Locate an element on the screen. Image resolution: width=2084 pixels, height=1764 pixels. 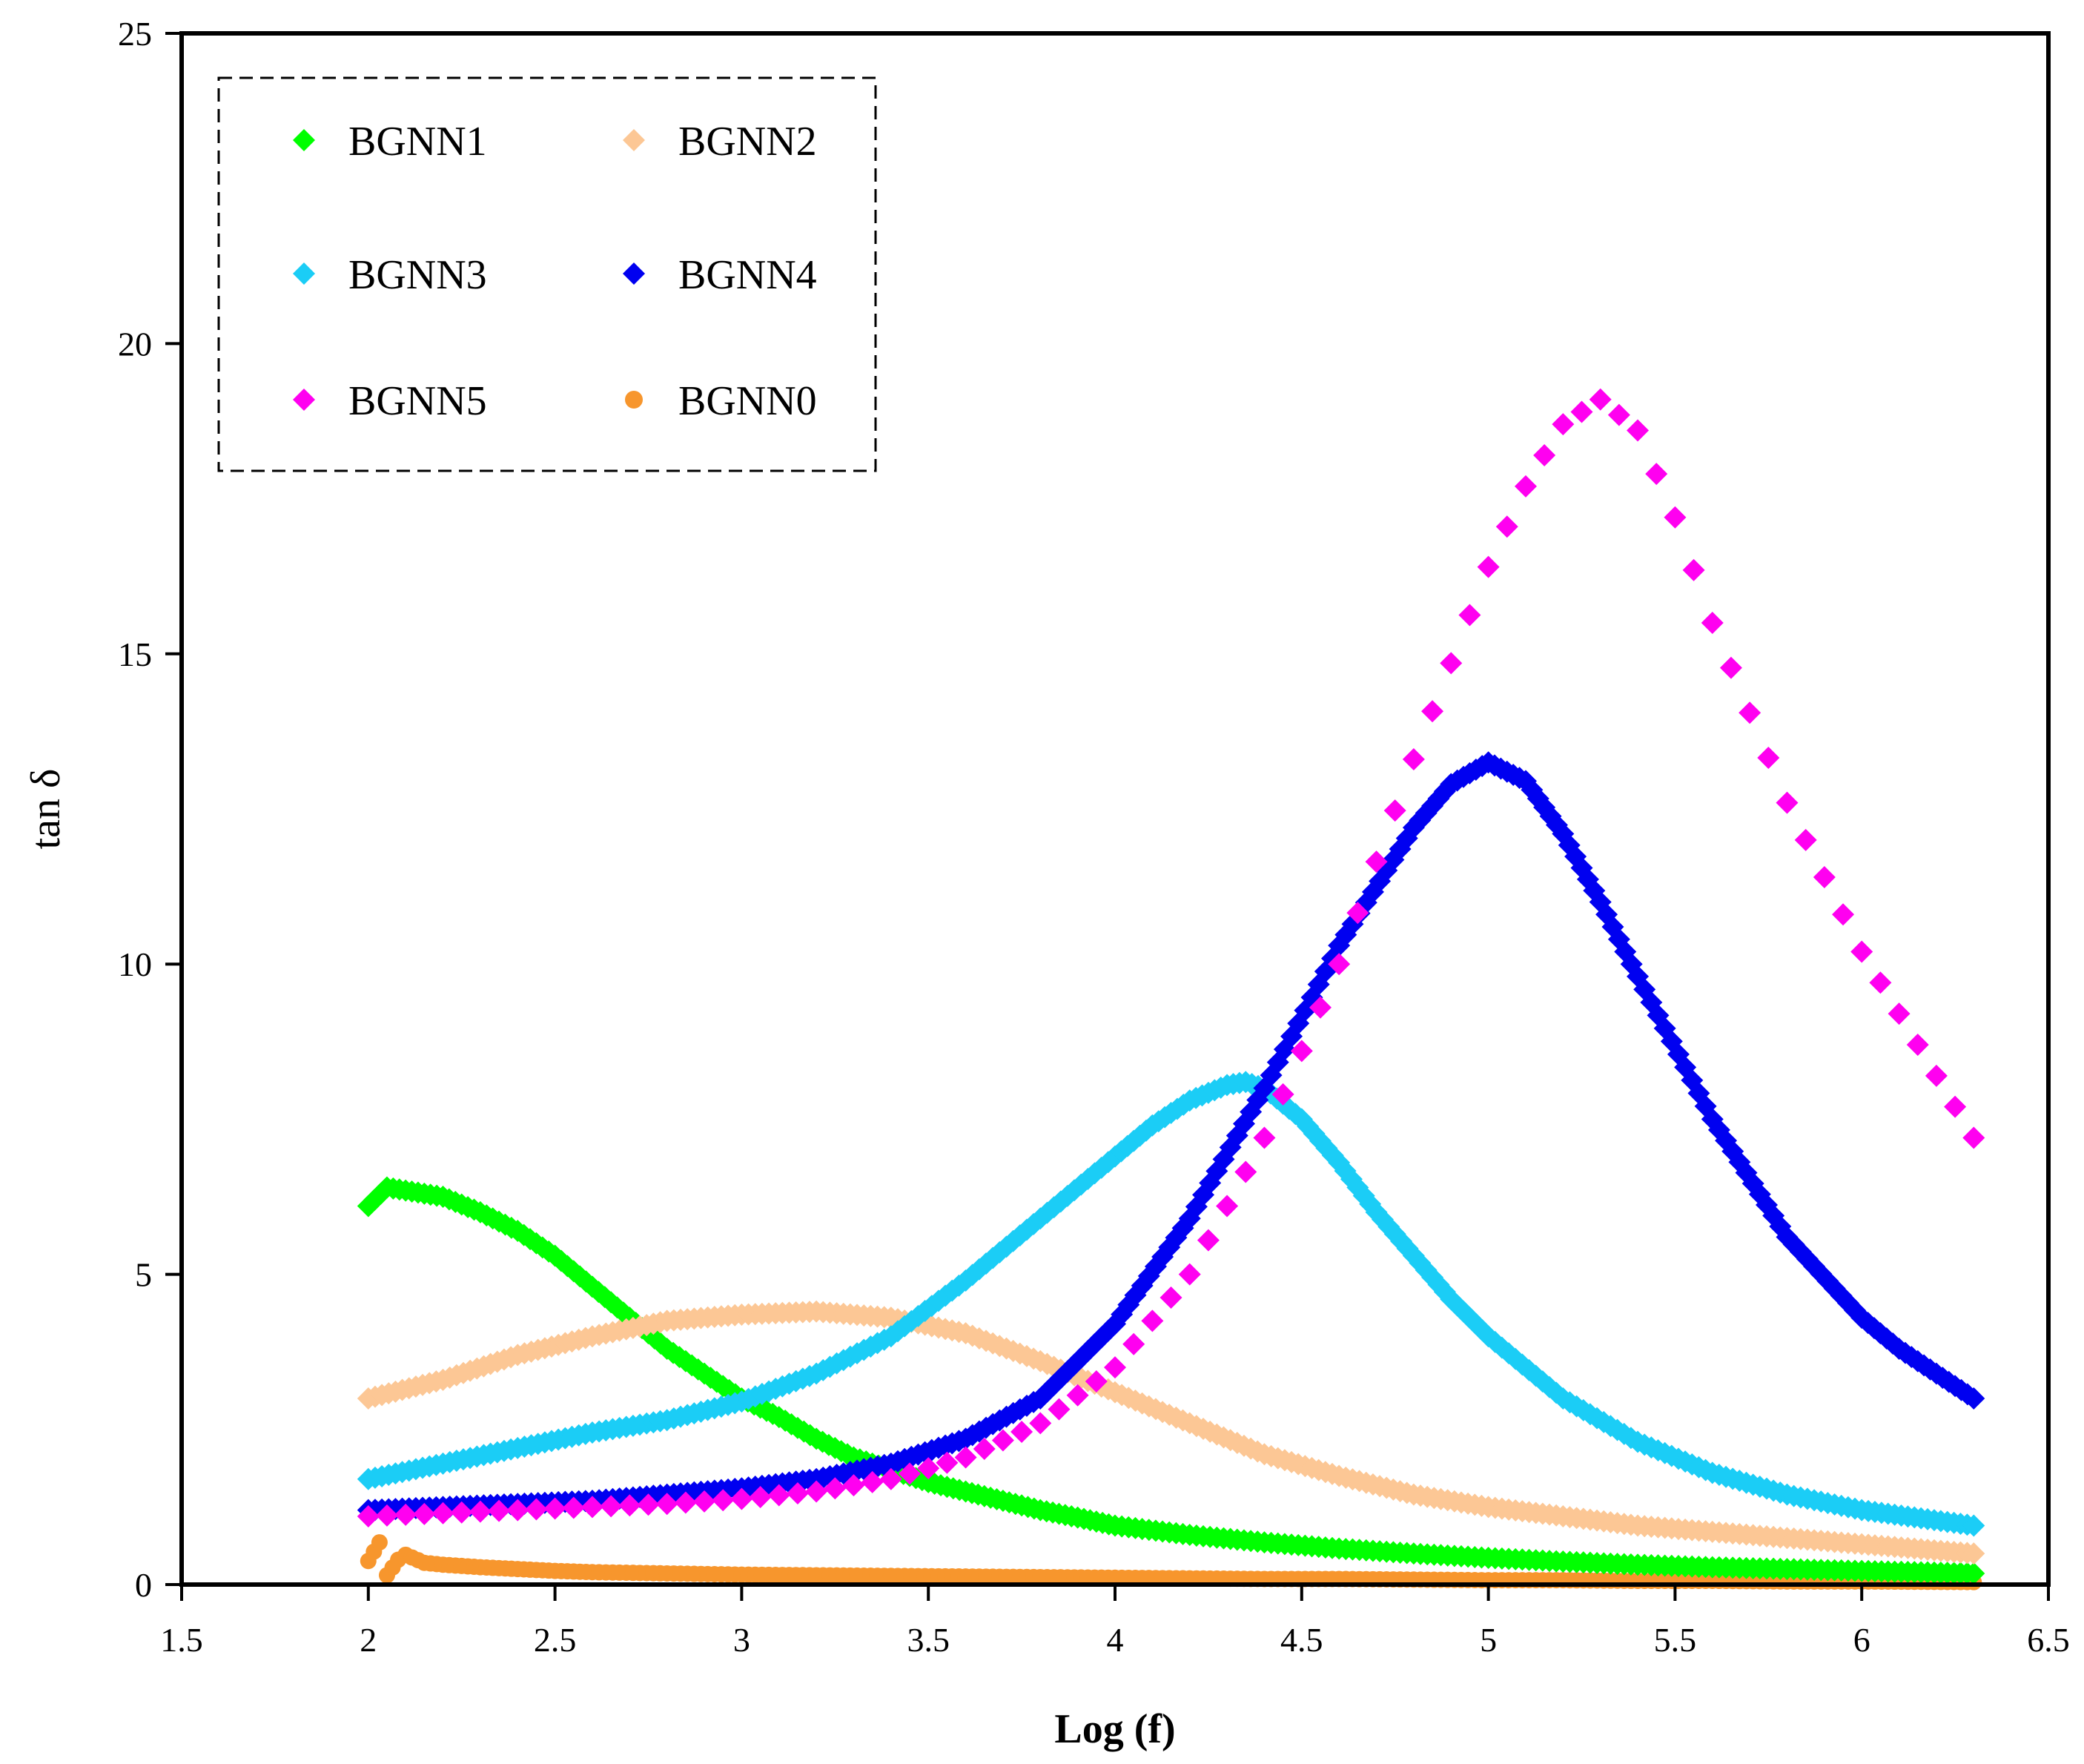
legend-label-bgnn1: BGNN1 is located at coordinates (417, 142).